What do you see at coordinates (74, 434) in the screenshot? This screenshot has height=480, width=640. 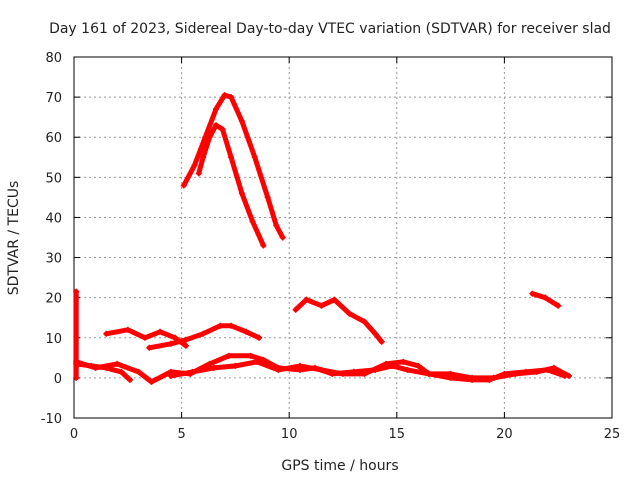 I see `x-tick-label: 0` at bounding box center [74, 434].